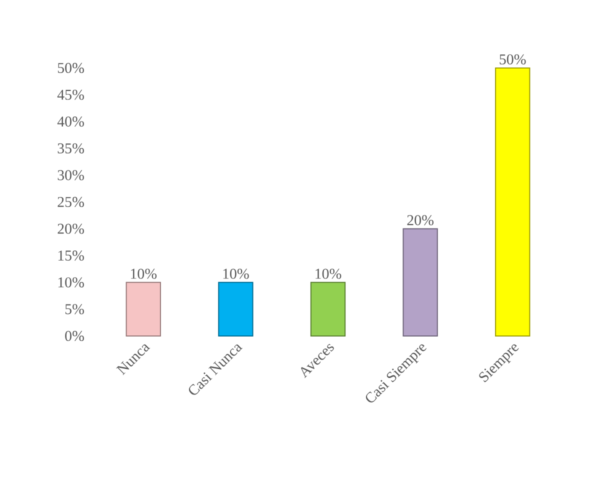  Describe the element at coordinates (513, 59) in the screenshot. I see `data-label: 50%` at that location.